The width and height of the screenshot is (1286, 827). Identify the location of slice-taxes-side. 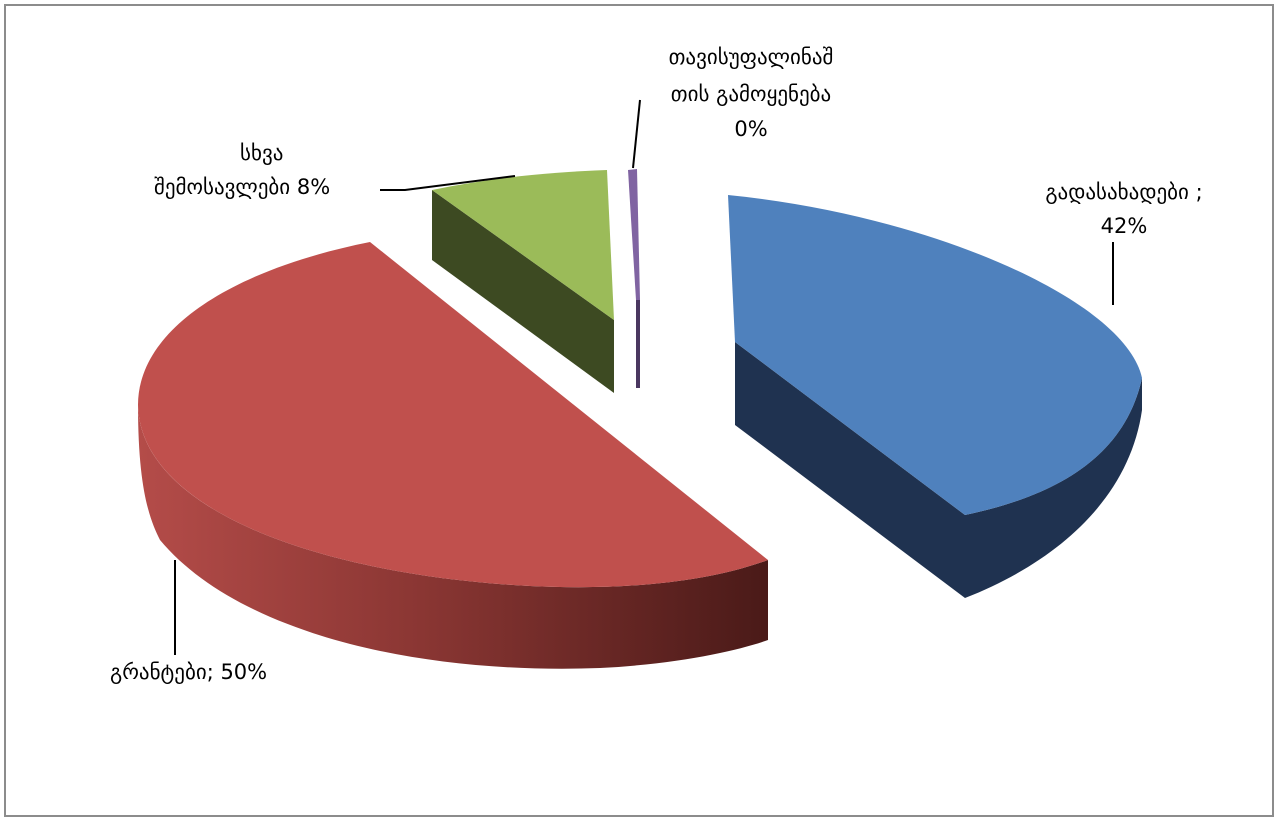
(938, 470).